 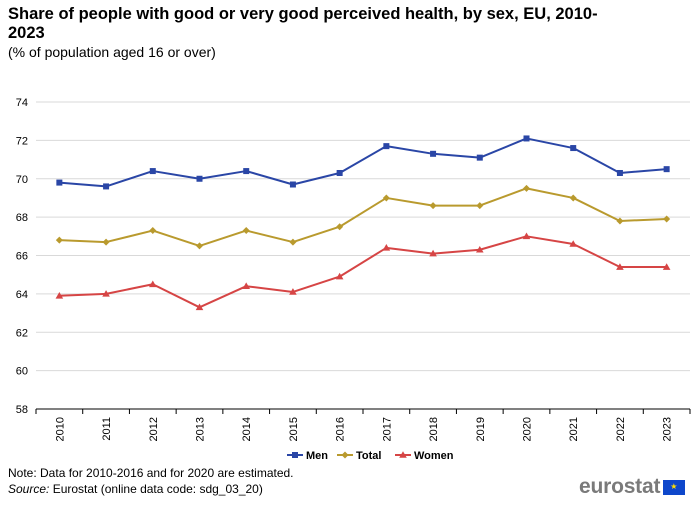 I want to click on x-tick-label: 2016, so click(x=341, y=429).